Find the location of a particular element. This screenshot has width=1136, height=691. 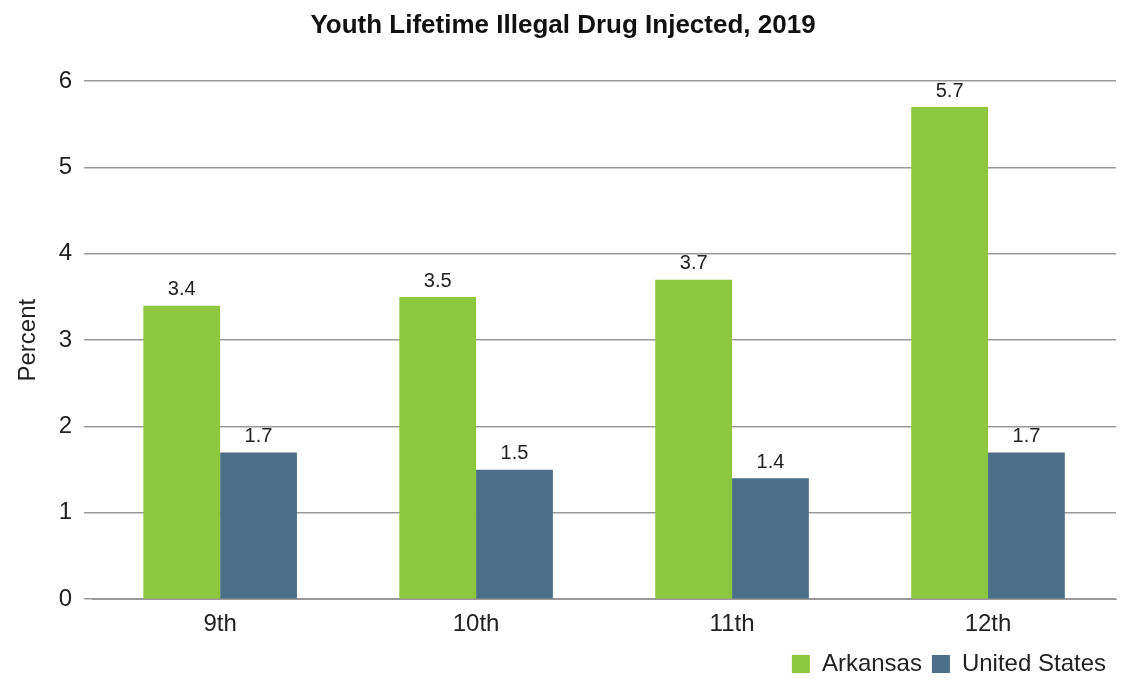

chart-title: Youth Lifetime Illegal Drug Injected, 2019 is located at coordinates (563, 23).